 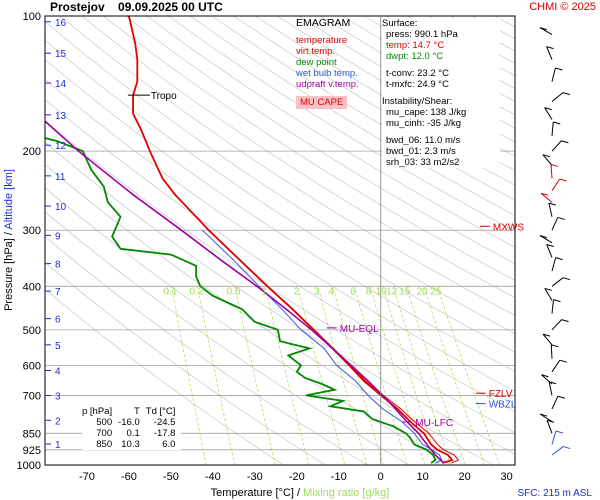 What do you see at coordinates (508, 227) in the screenshot?
I see `annotation-mxws: MXWS` at bounding box center [508, 227].